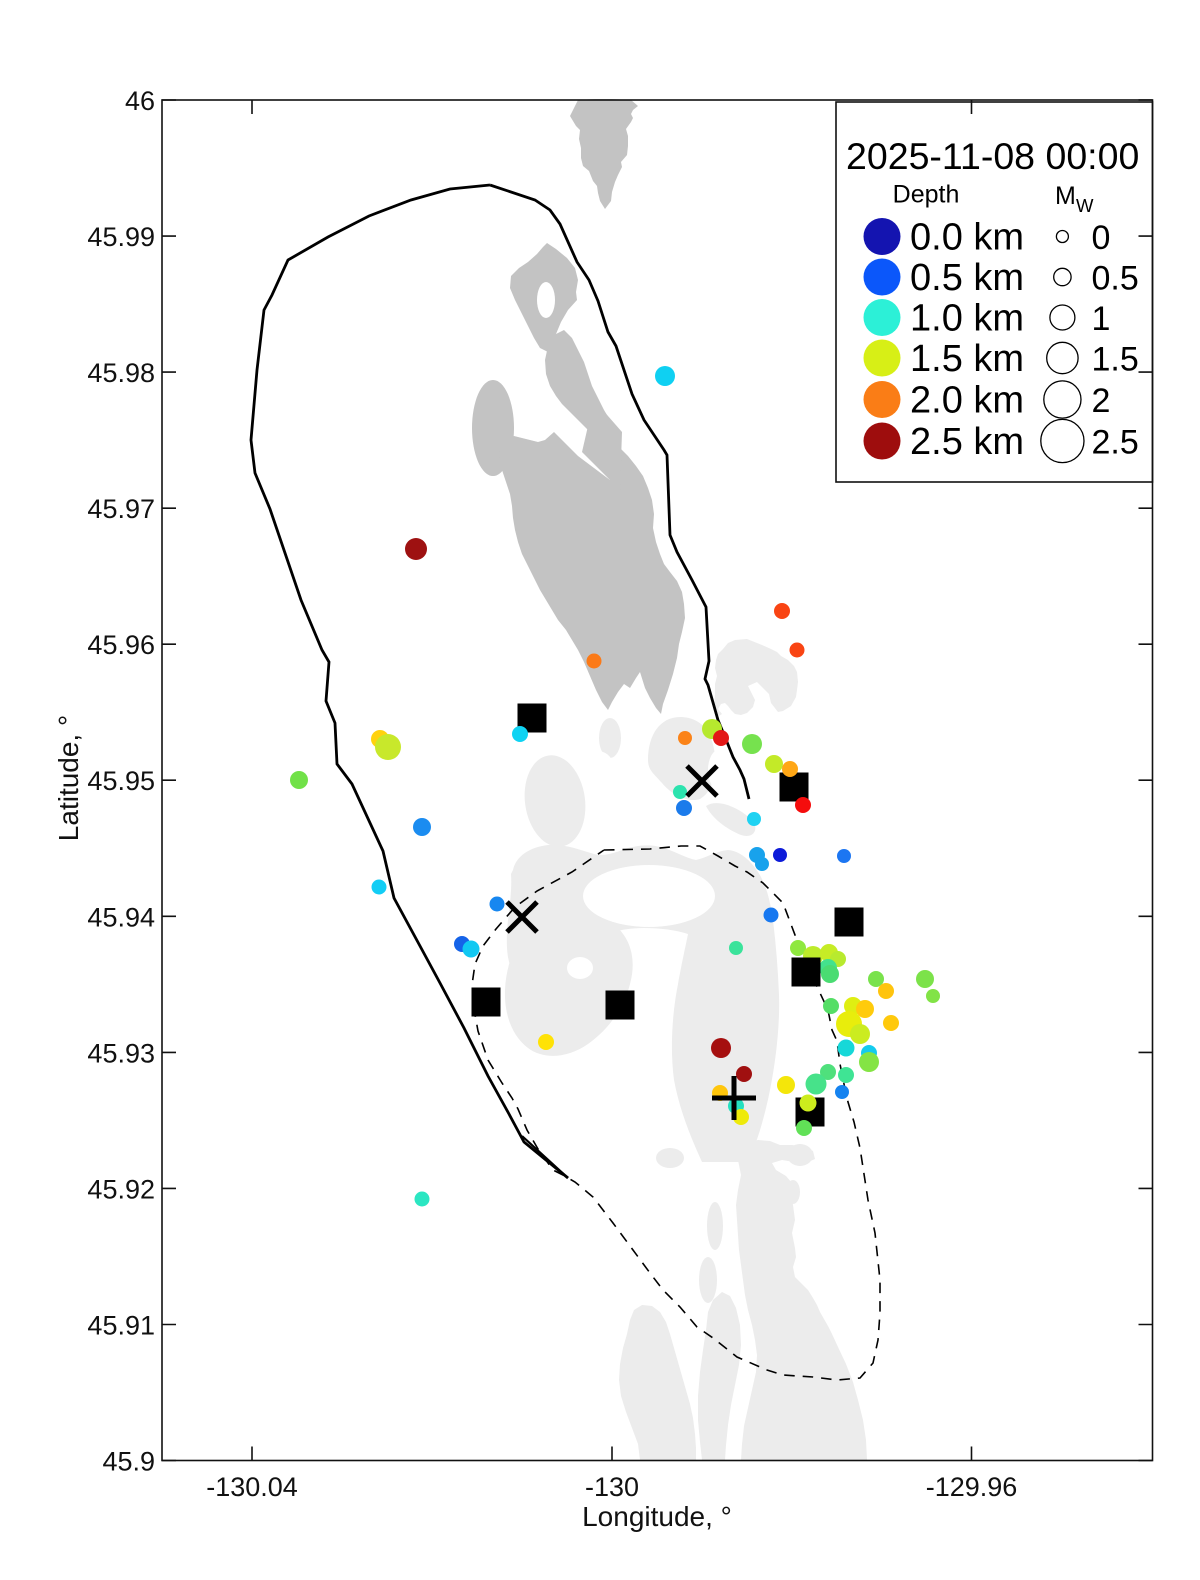  I want to click on svg-text: 0.0 km, so click(967, 238).